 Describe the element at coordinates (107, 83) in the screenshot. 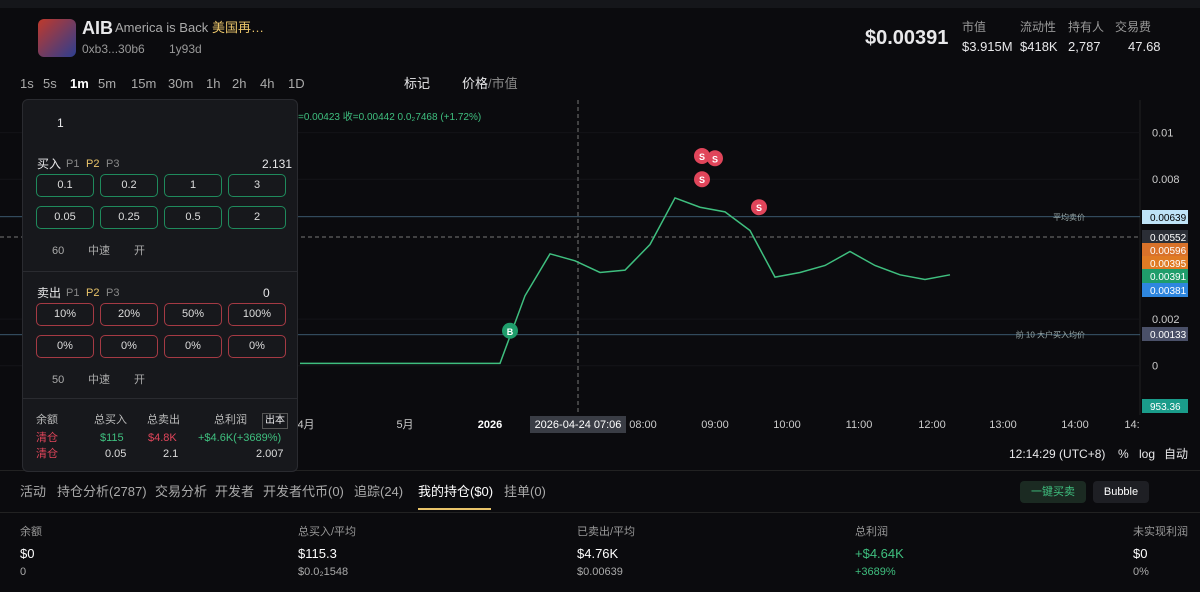

I see `interval-button: 5m` at that location.